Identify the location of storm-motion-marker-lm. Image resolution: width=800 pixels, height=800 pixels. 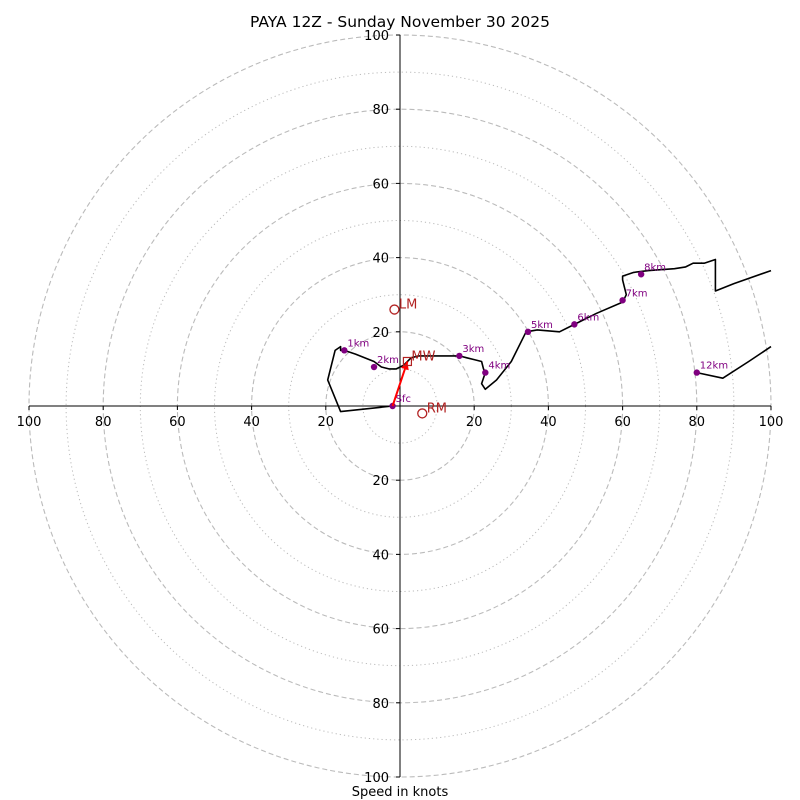
(394, 309).